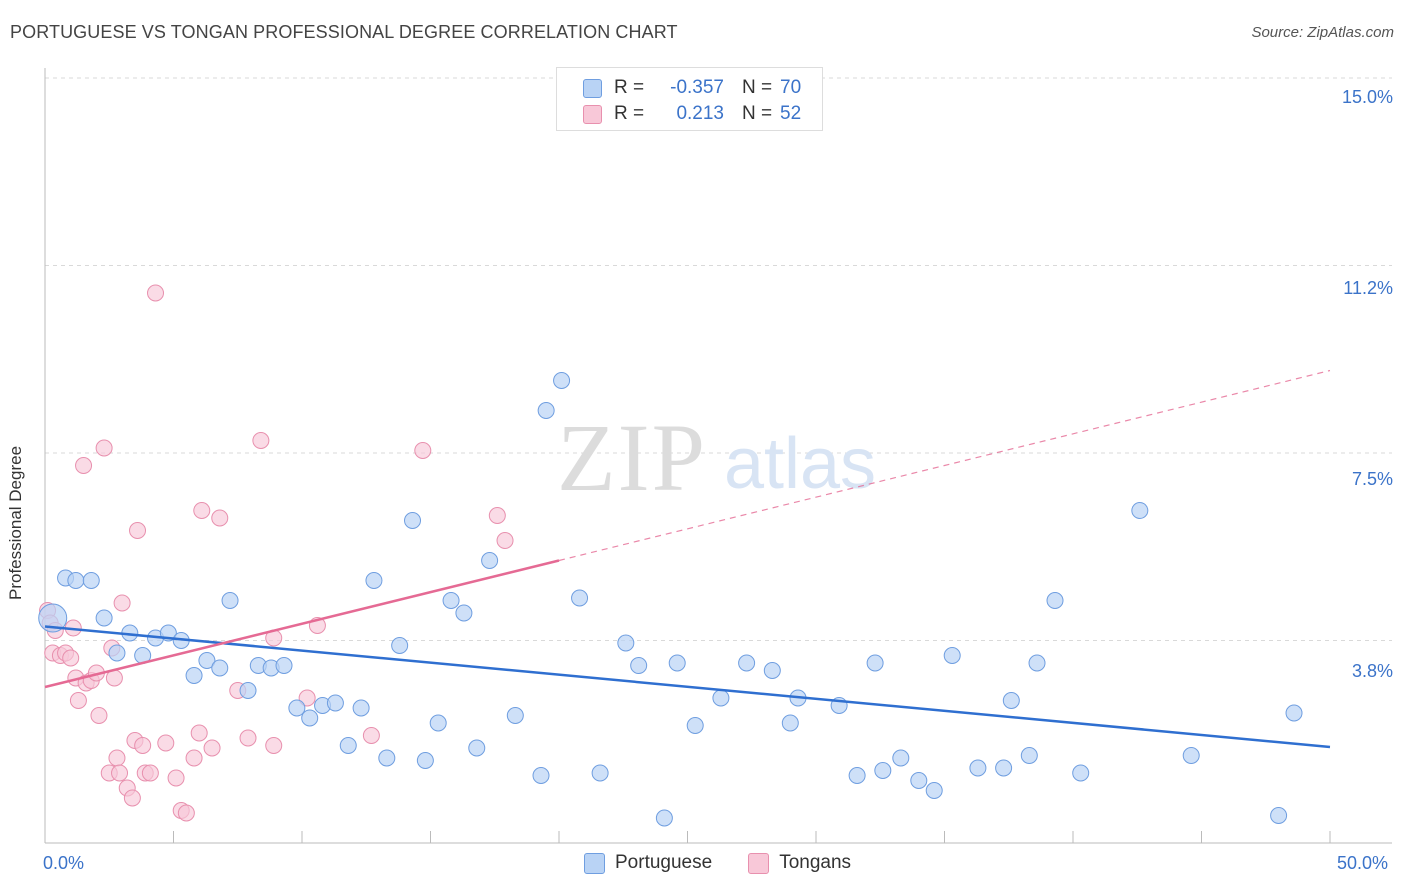 The height and width of the screenshot is (892, 1406). I want to click on legend-item-tongans: Tongans, so click(799, 863).